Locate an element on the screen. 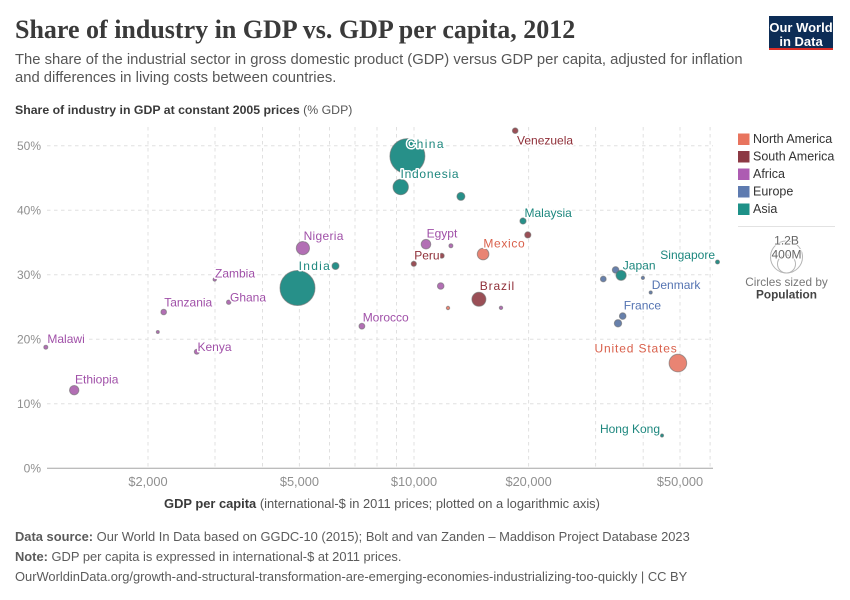 This screenshot has height=600, width=850. svg-text: 0% is located at coordinates (33, 469).